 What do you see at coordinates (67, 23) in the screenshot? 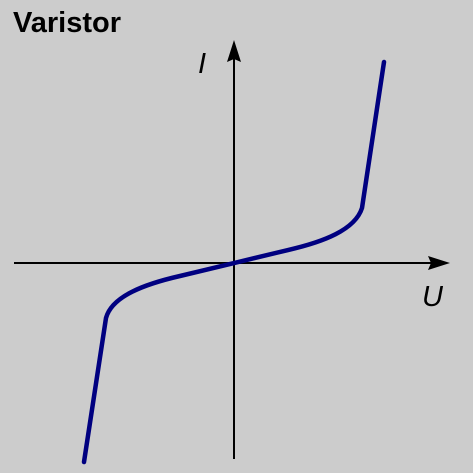
I see `diagram-title: Varistor` at bounding box center [67, 23].